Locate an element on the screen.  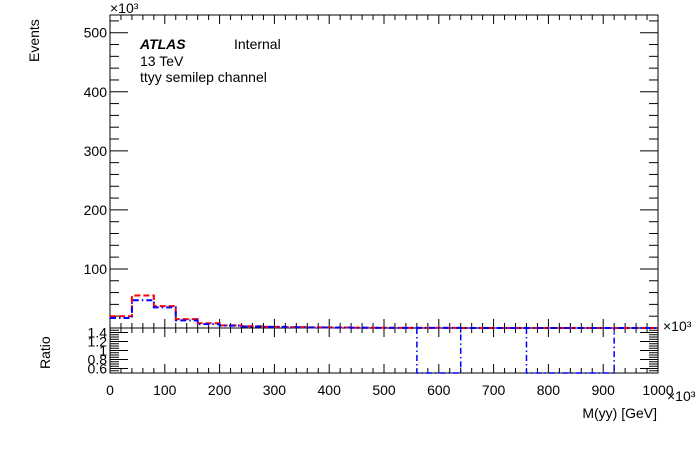
x-tick-label: 0 is located at coordinates (110, 390).